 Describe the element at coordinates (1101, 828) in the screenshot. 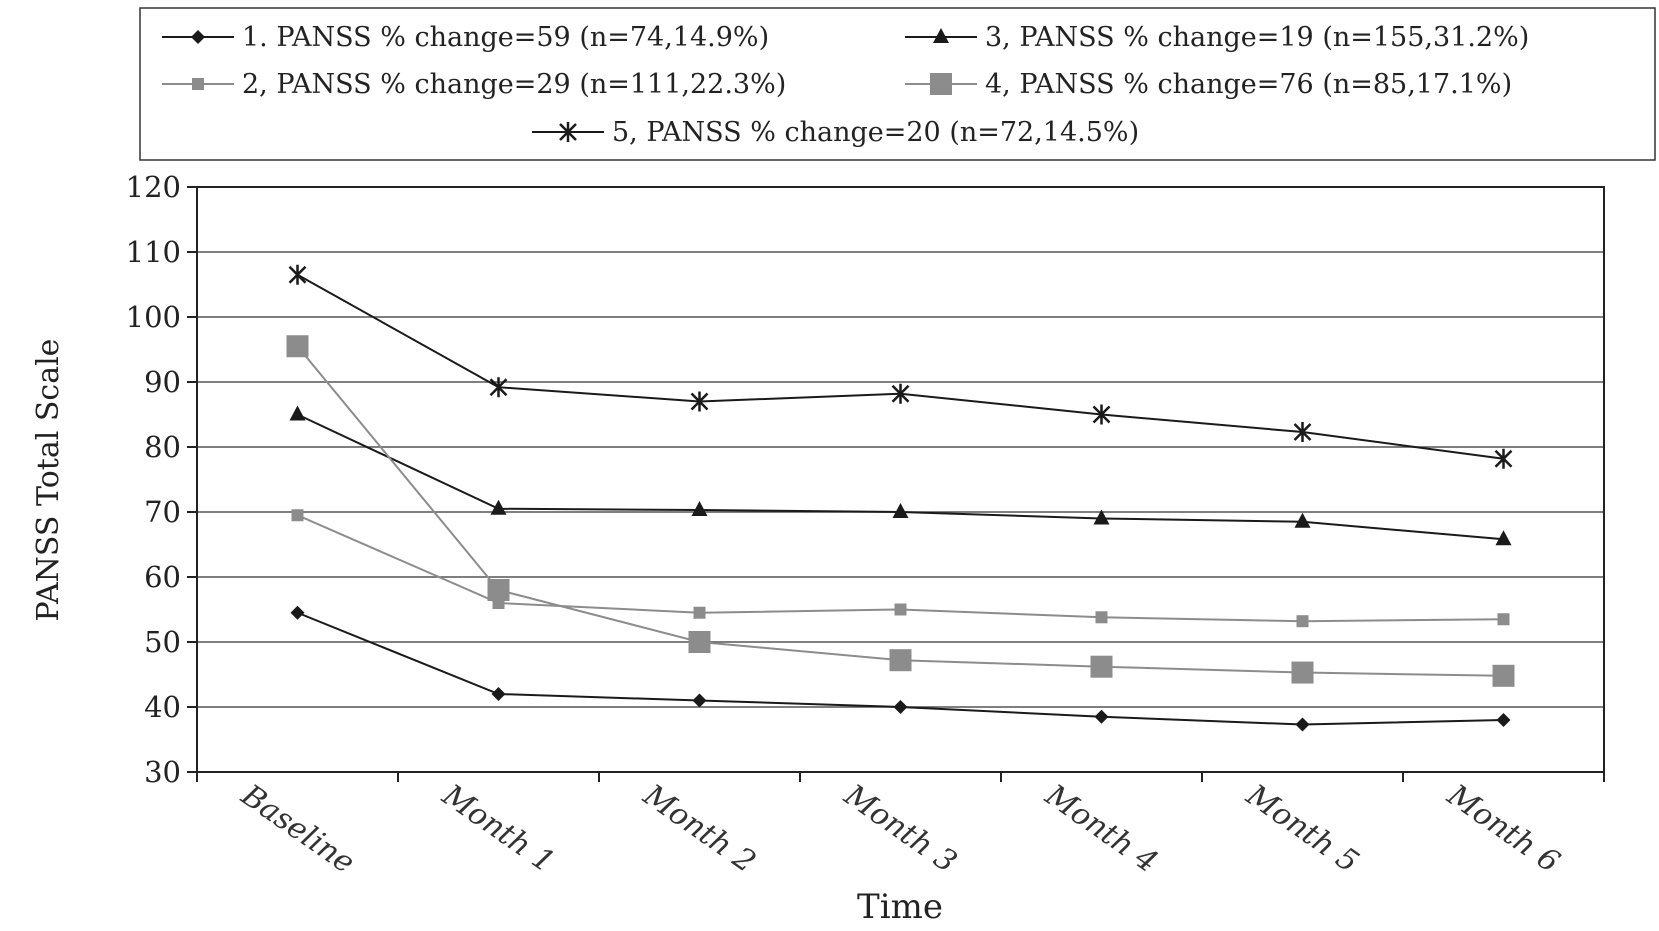

I see `x-tick-label: Month 4` at that location.